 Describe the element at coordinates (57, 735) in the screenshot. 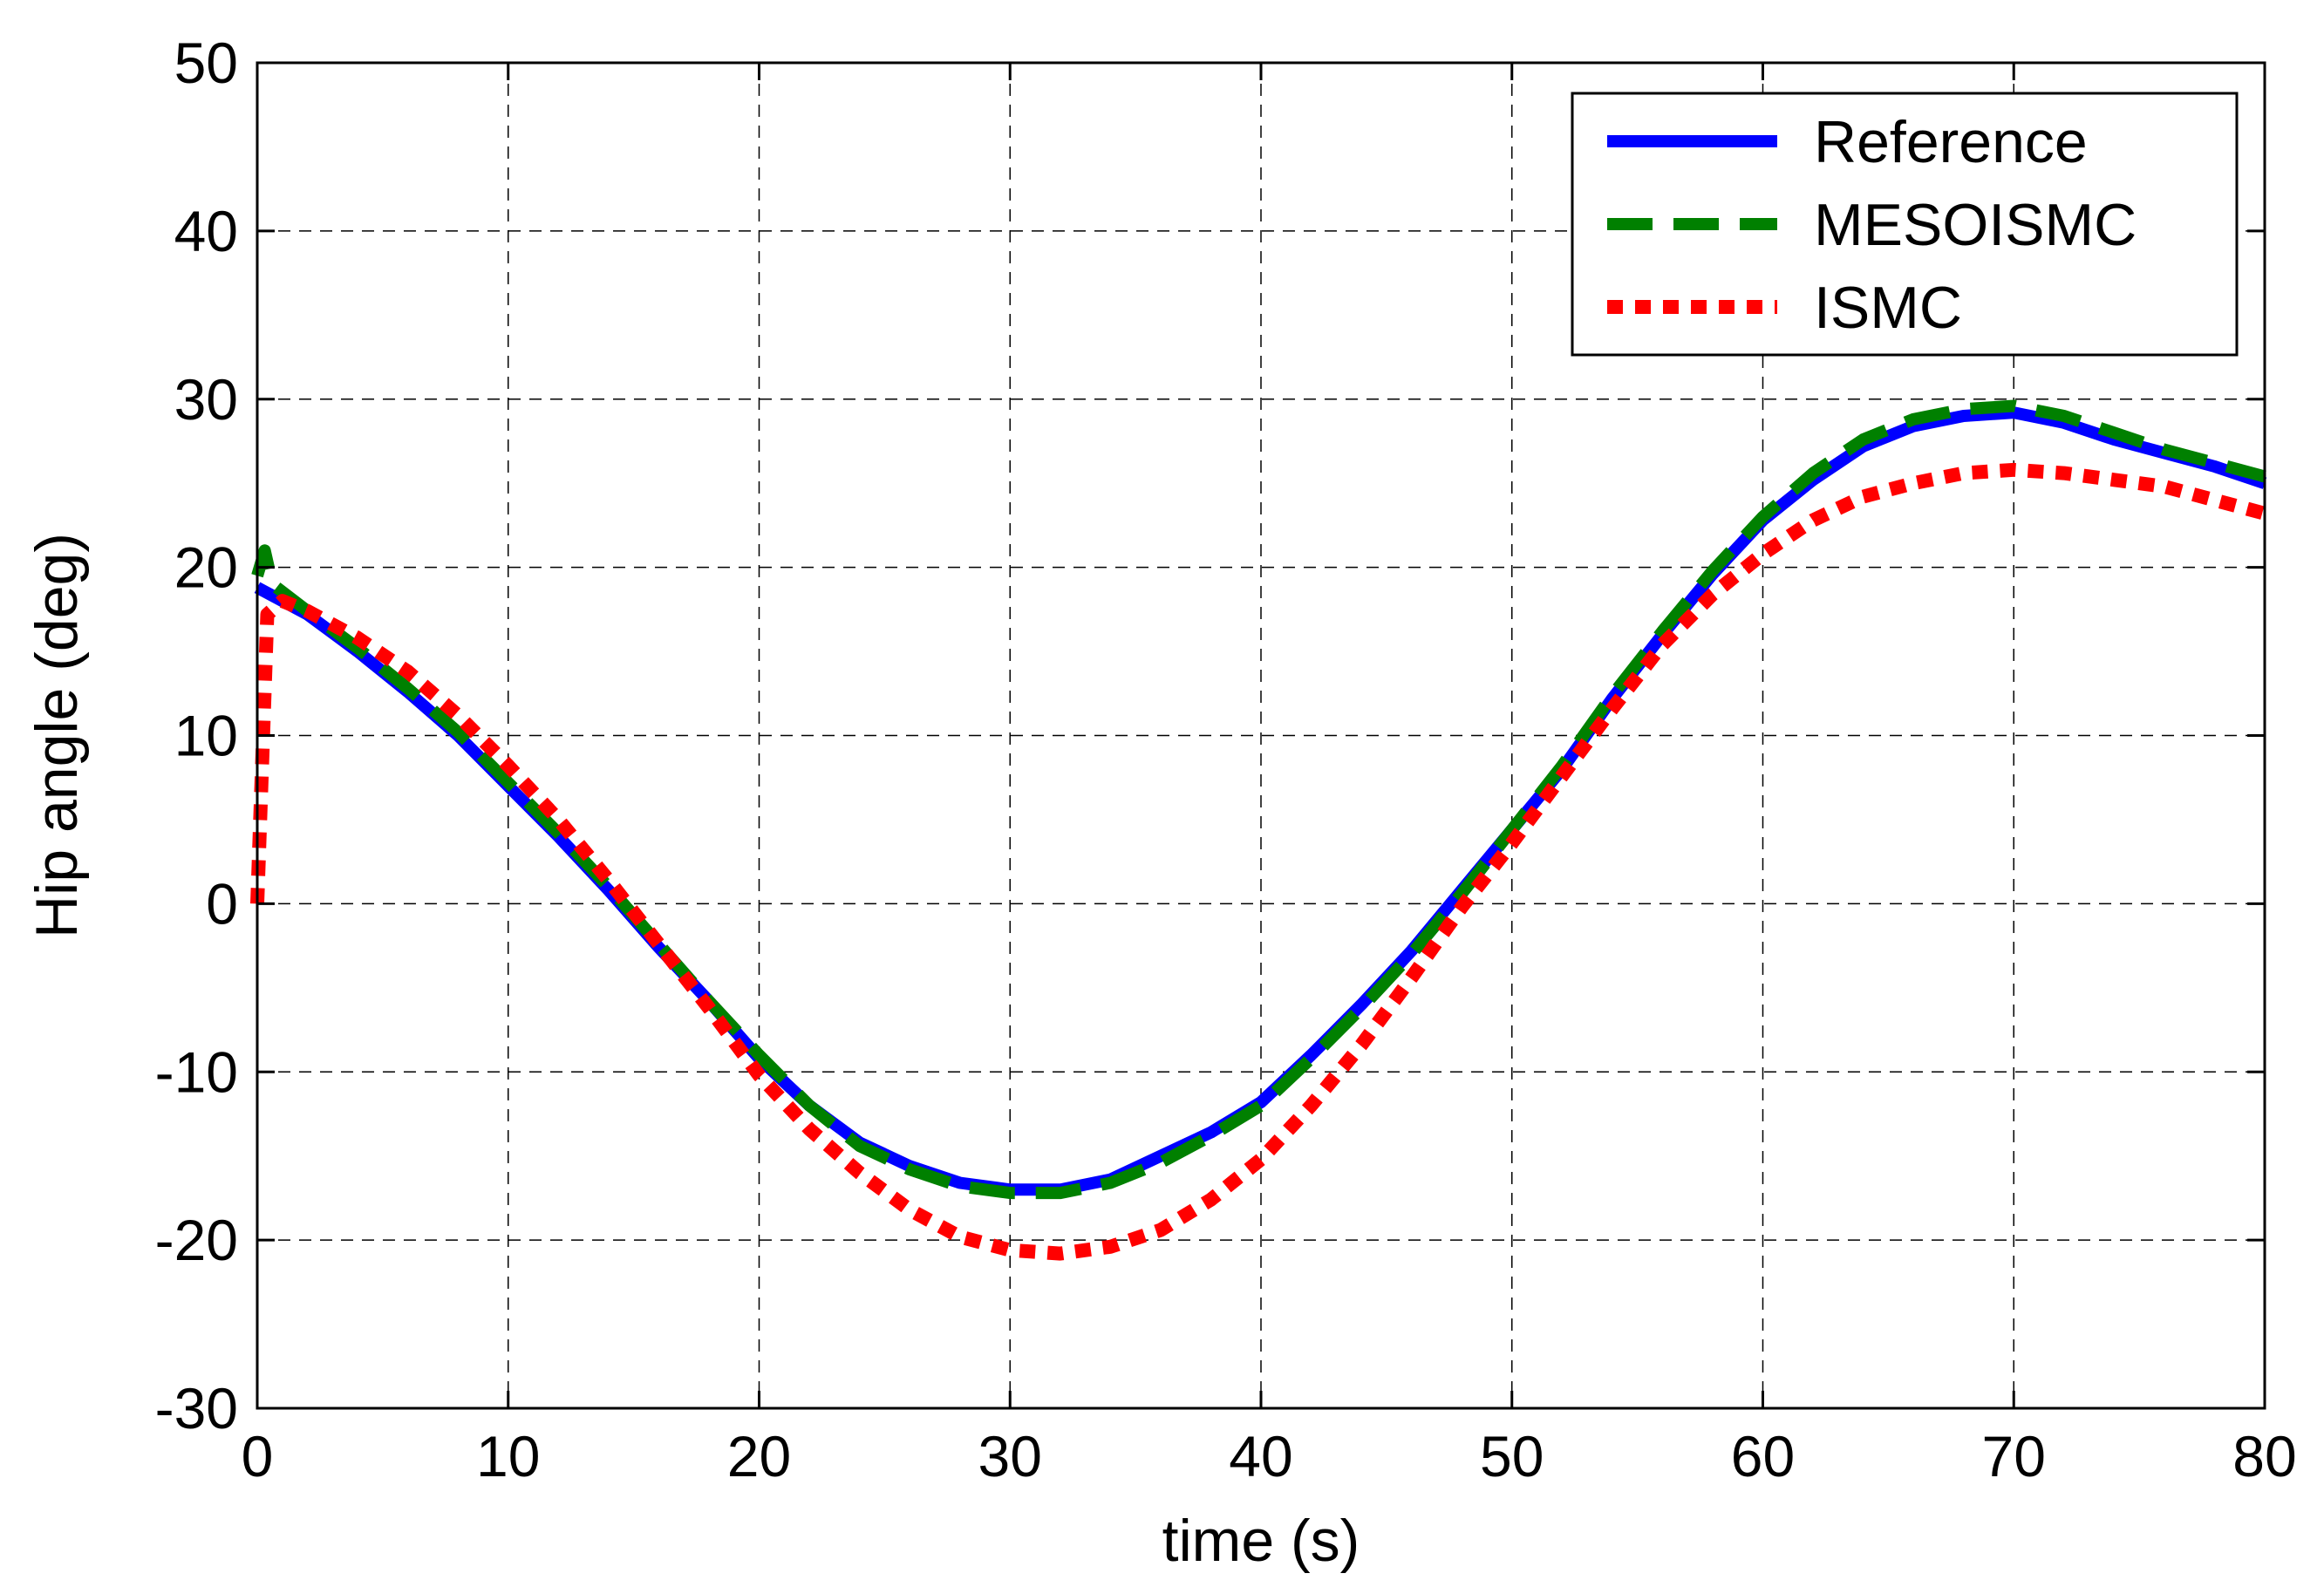

I see `y-axis-label: Hip angle (deg)` at that location.